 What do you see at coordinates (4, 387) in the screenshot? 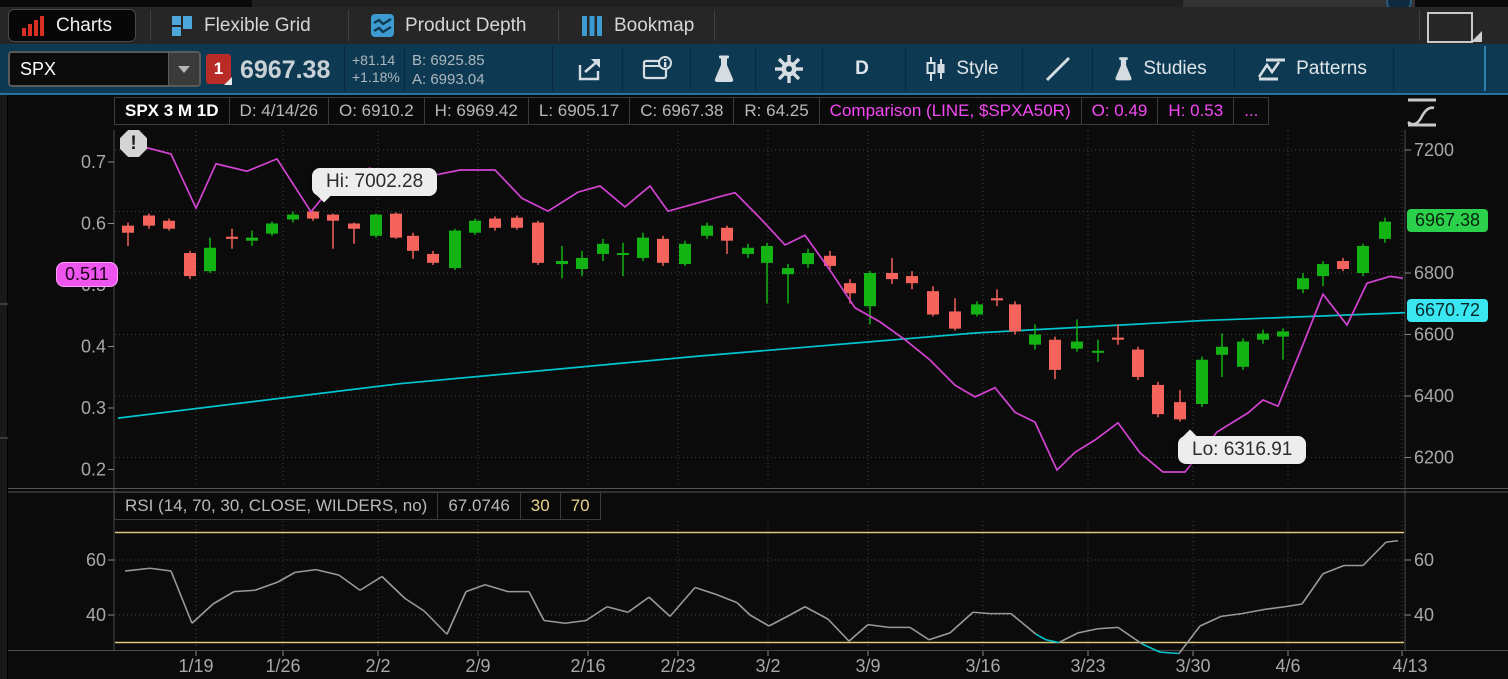
I see `left-rail` at bounding box center [4, 387].